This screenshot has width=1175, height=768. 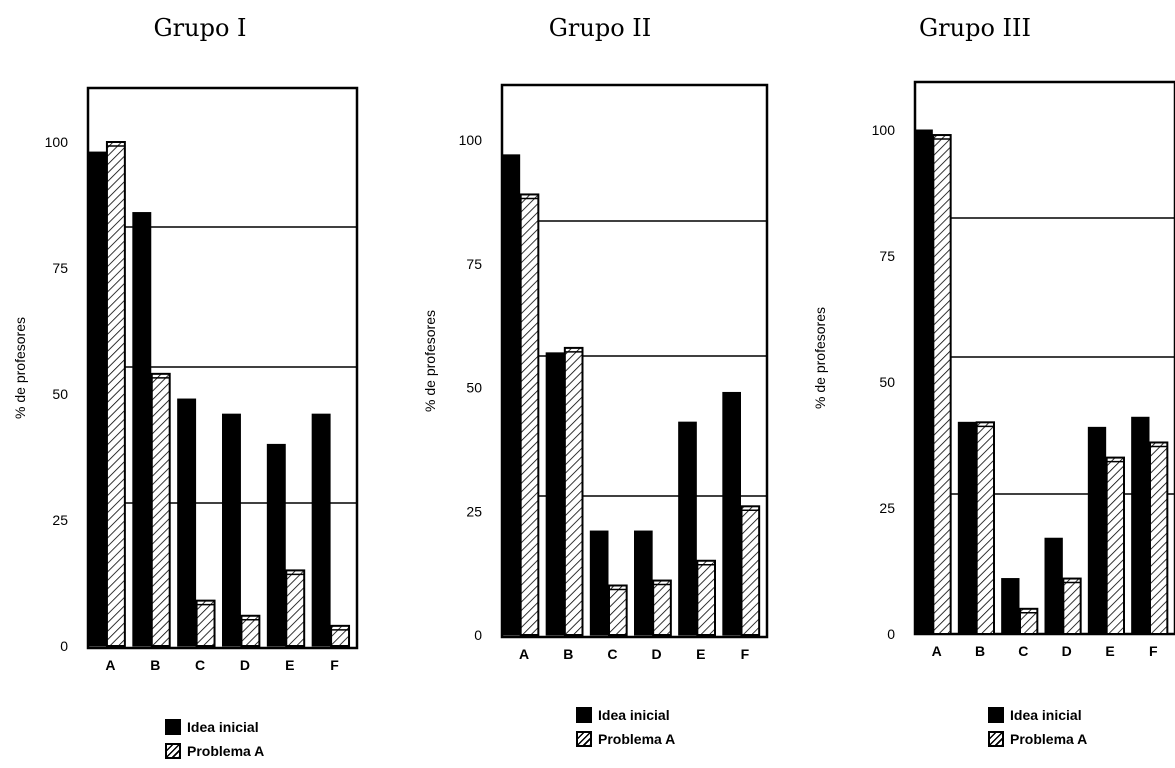 What do you see at coordinates (975, 28) in the screenshot?
I see `chart-title: Grupo III` at bounding box center [975, 28].